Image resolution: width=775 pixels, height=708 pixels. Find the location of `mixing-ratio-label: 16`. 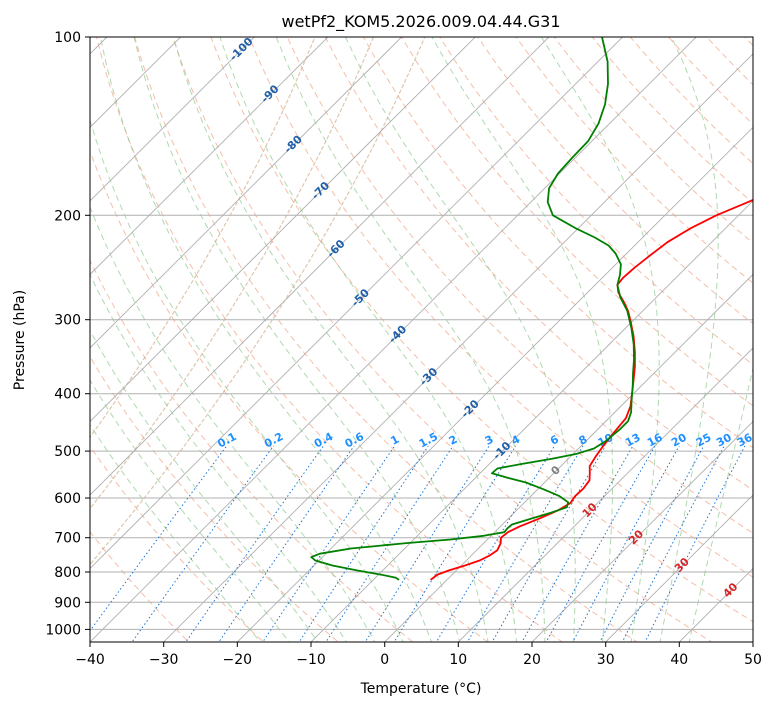

mixing-ratio-label: 16 is located at coordinates (655, 440).